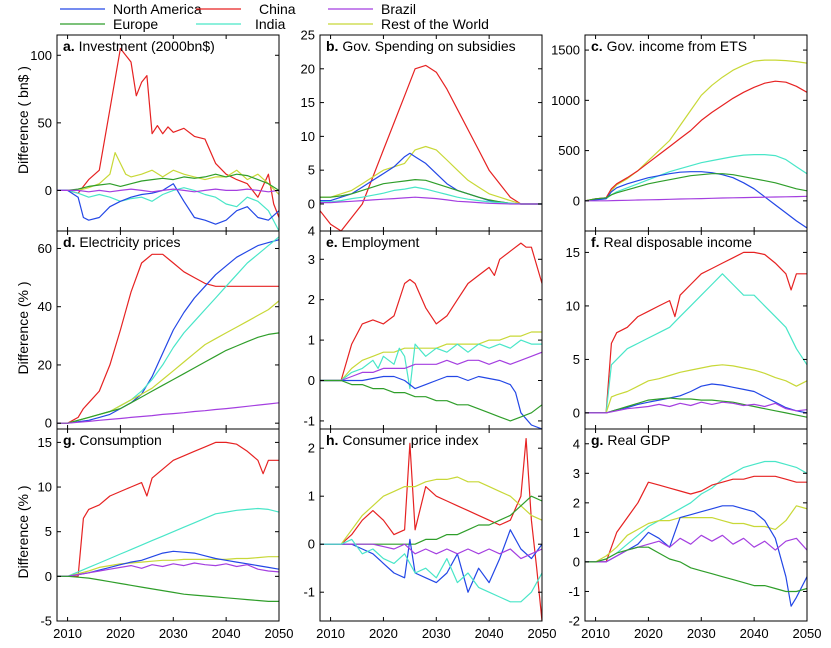 The image size is (831, 648). Describe the element at coordinates (408, 440) in the screenshot. I see `panel-title-text: Consumer price index` at that location.